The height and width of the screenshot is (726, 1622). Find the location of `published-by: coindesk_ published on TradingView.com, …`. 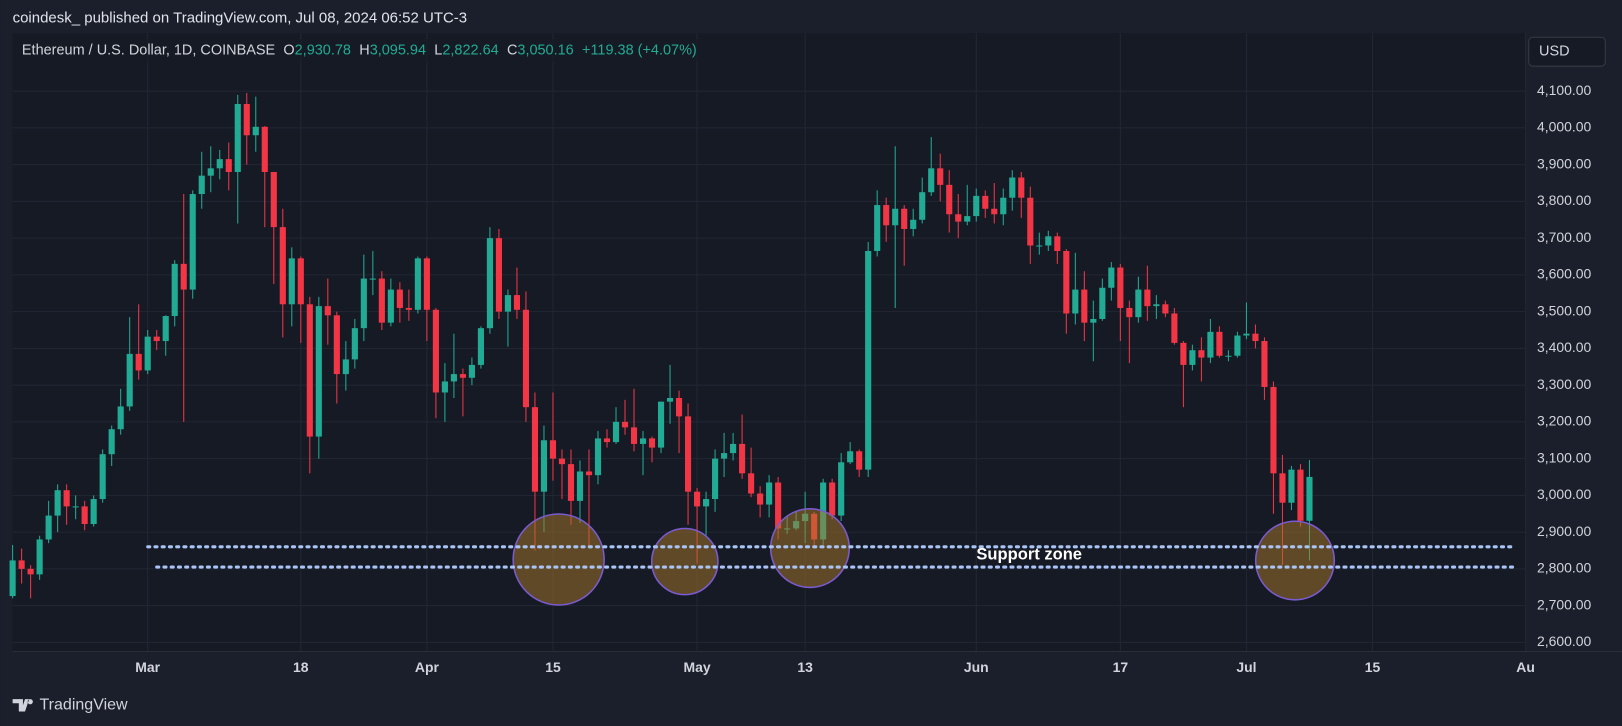

published-by: coindesk_ published on TradingView.com, … is located at coordinates (240, 18).